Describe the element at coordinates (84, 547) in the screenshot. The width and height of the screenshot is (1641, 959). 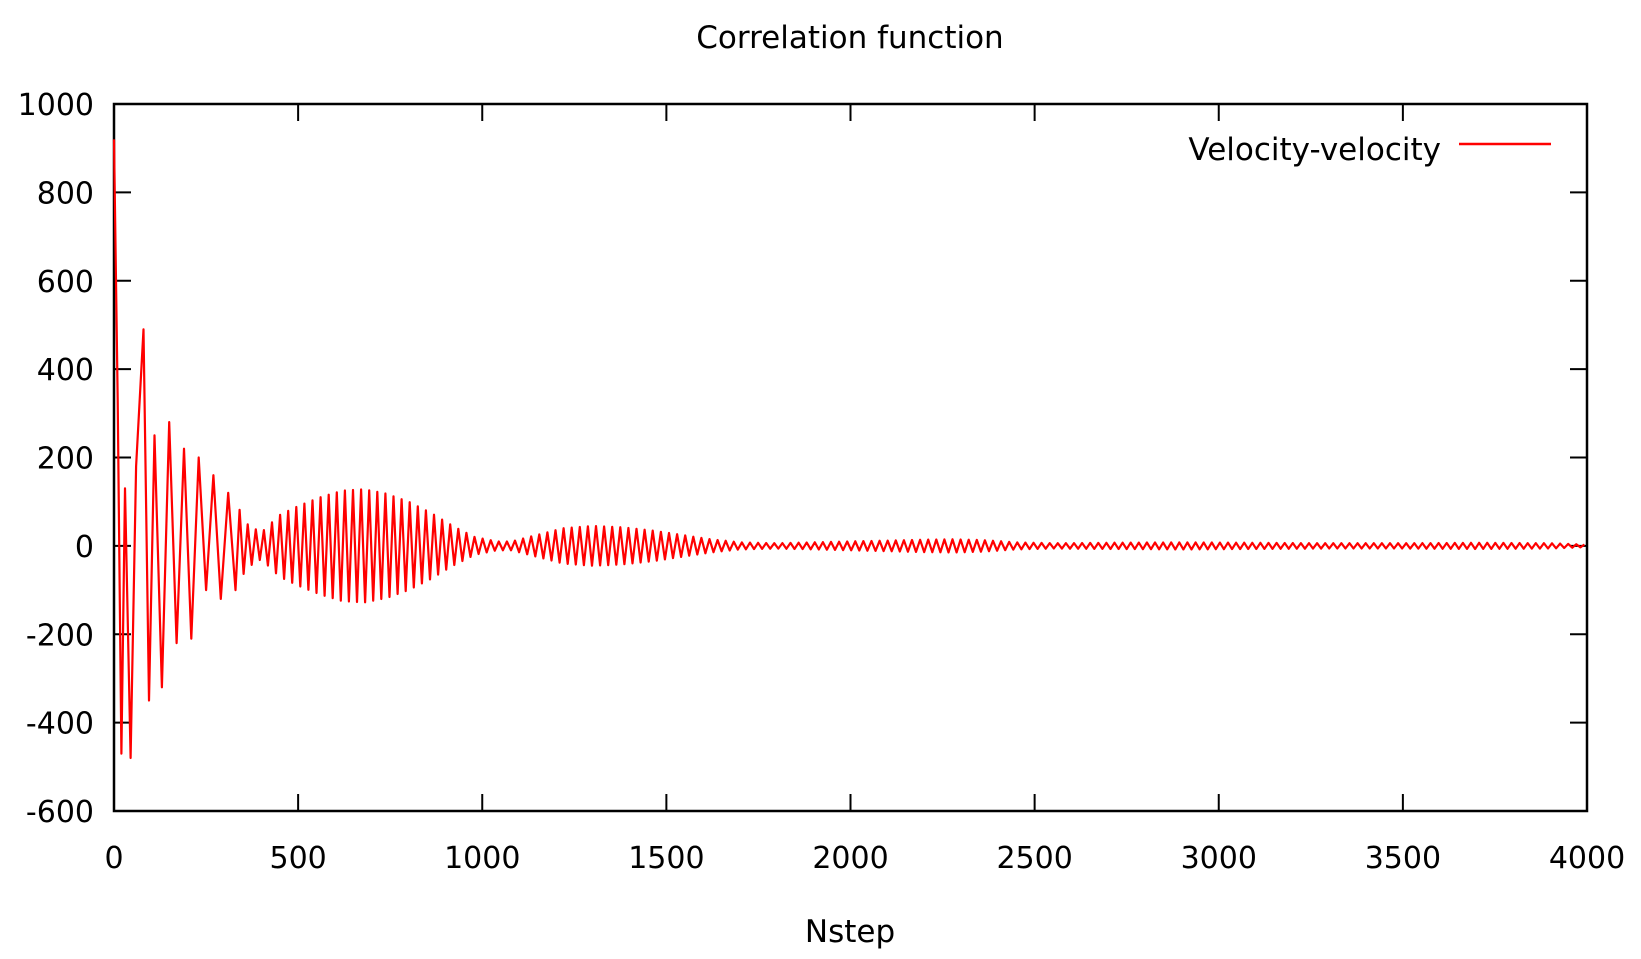
I see `y-tick-label: 0` at that location.